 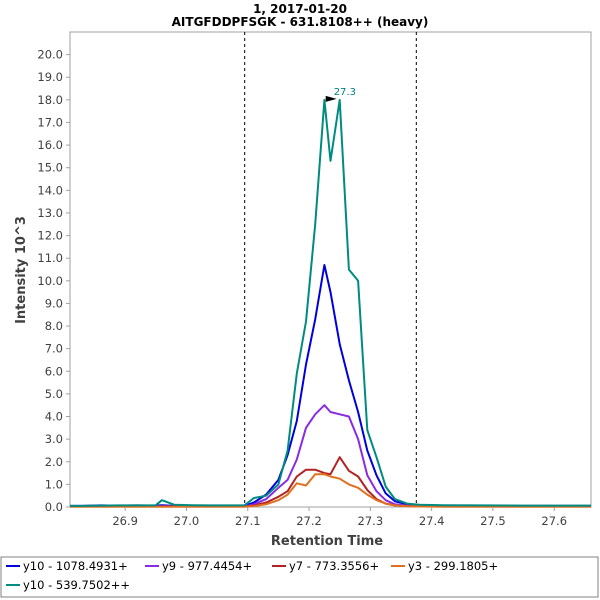 I want to click on x-tick-label: 27.3, so click(x=371, y=521).